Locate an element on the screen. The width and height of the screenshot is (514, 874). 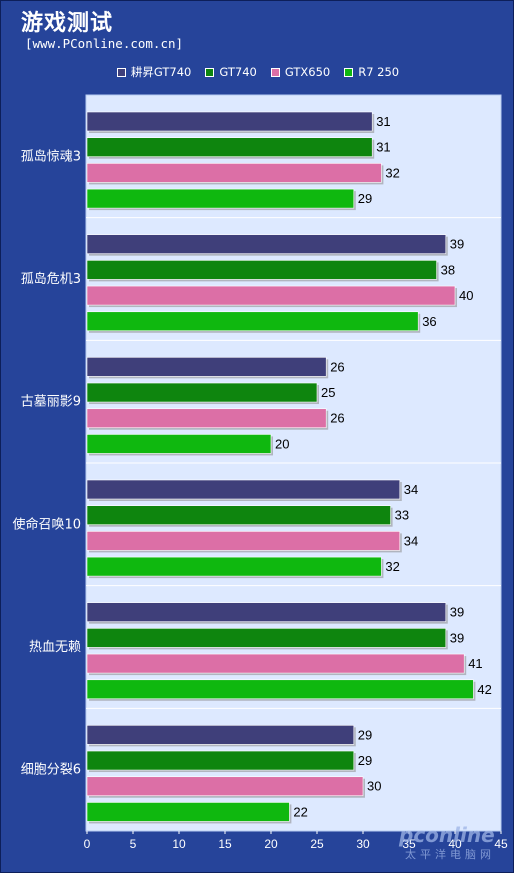
legend-item: 耕昇GT740 is located at coordinates (154, 72).